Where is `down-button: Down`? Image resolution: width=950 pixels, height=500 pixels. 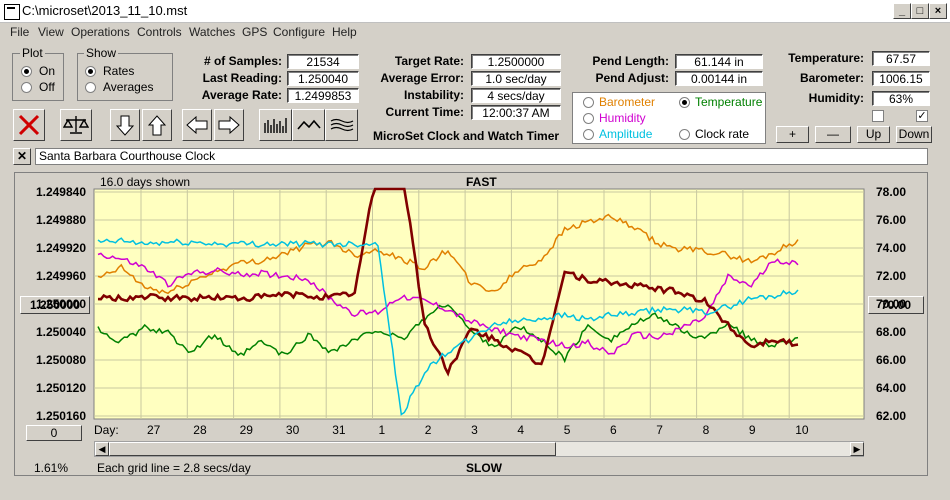 down-button: Down is located at coordinates (914, 134).